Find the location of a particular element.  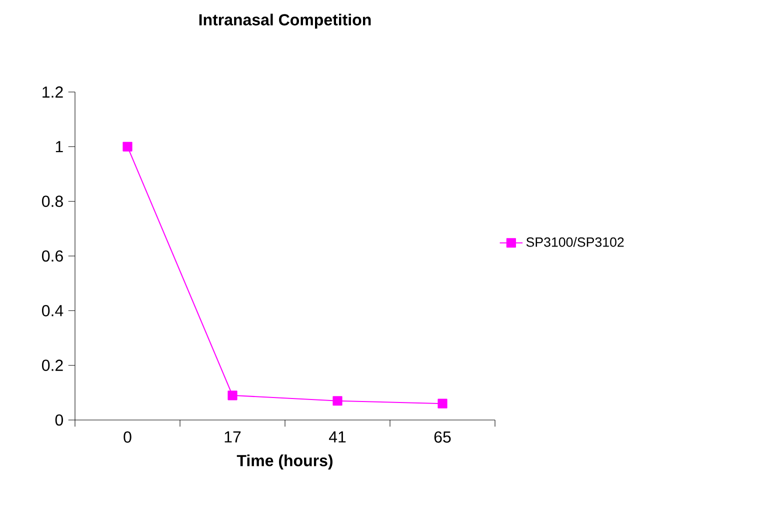

y-tick-label: 0.2 is located at coordinates (52, 365).